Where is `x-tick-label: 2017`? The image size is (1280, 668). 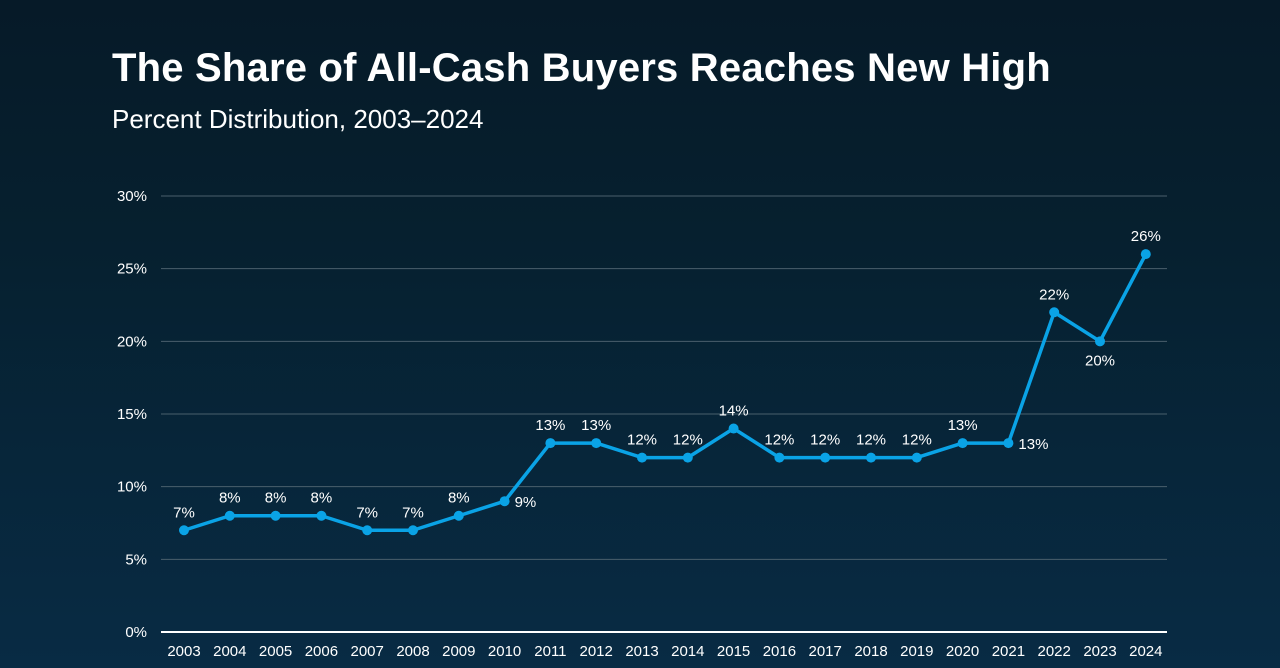 x-tick-label: 2017 is located at coordinates (825, 651).